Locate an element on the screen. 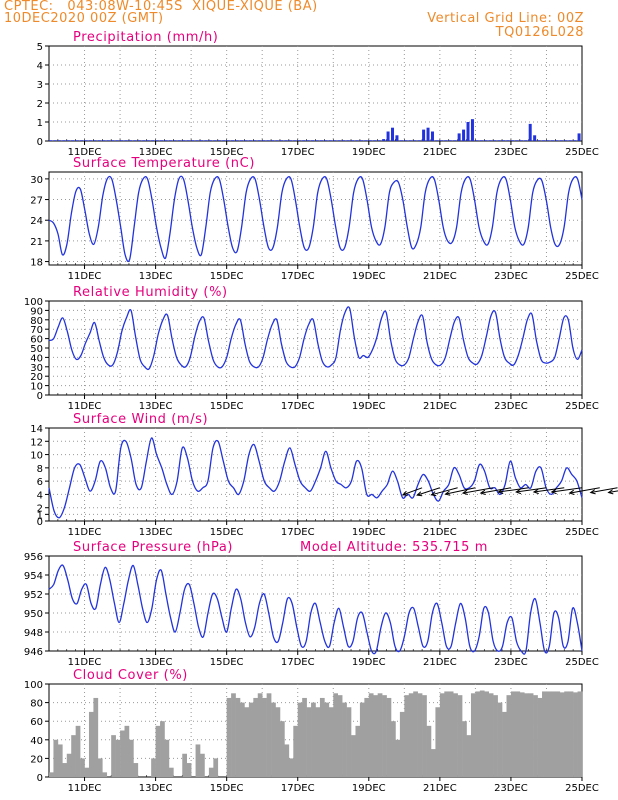 Image resolution: width=618 pixels, height=800 pixels. pressure-ytick-label: 950 is located at coordinates (33, 614).